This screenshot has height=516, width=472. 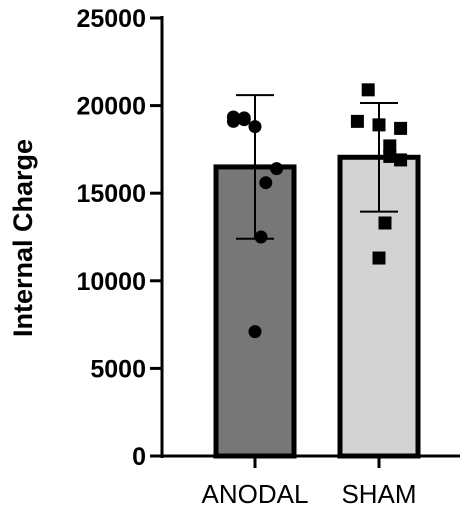 What do you see at coordinates (111, 107) in the screenshot?
I see `y-tick-label: 20000` at bounding box center [111, 107].